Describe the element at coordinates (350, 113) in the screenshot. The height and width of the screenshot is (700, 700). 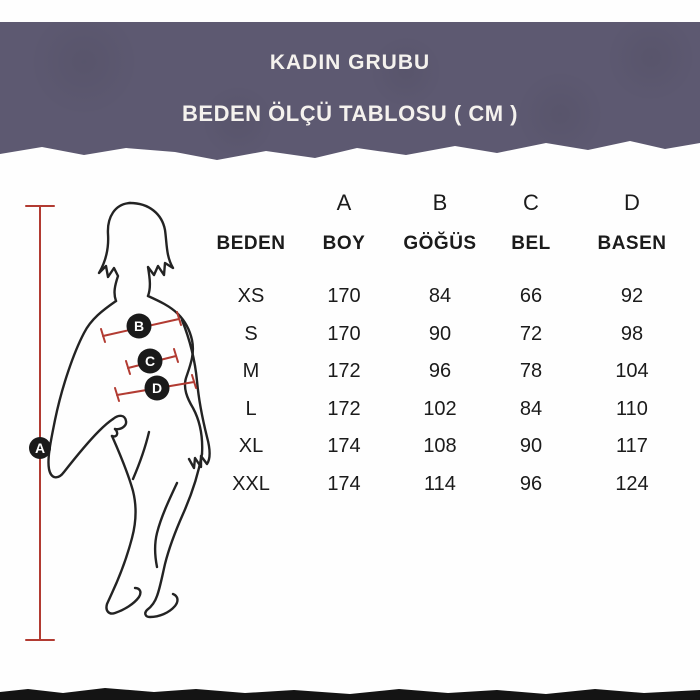
I see `page-subtitle: BEDEN ÖLÇÜ TABLOSU ( CM )` at that location.